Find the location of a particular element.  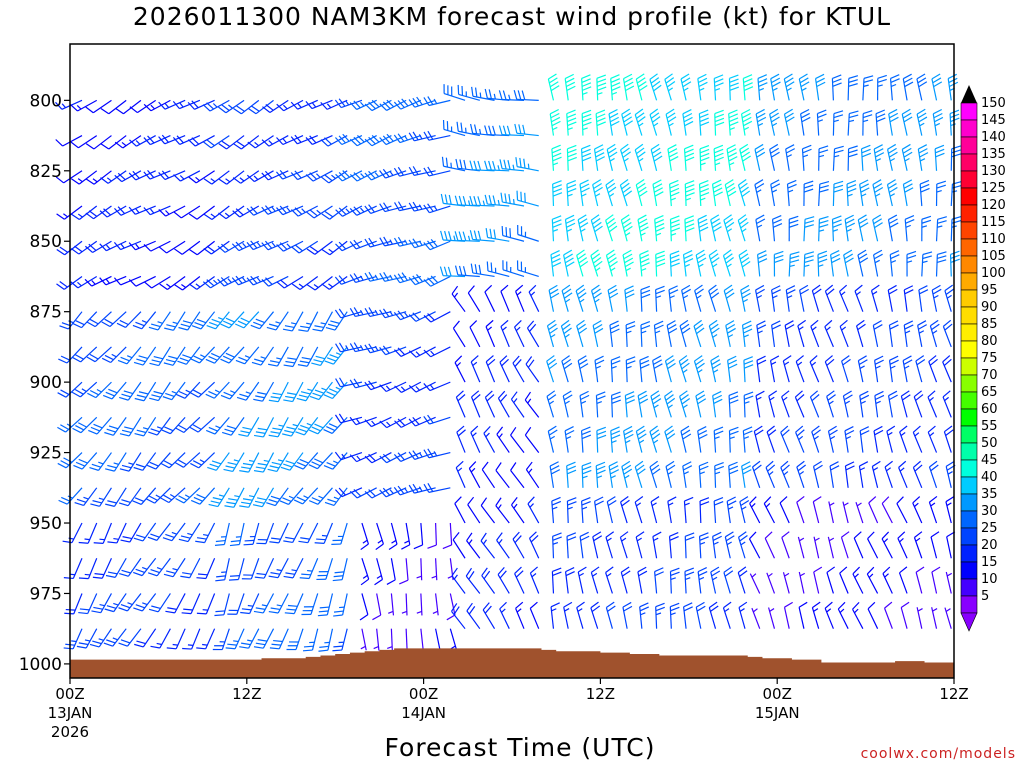

colorbar-label: 135 is located at coordinates (993, 154).